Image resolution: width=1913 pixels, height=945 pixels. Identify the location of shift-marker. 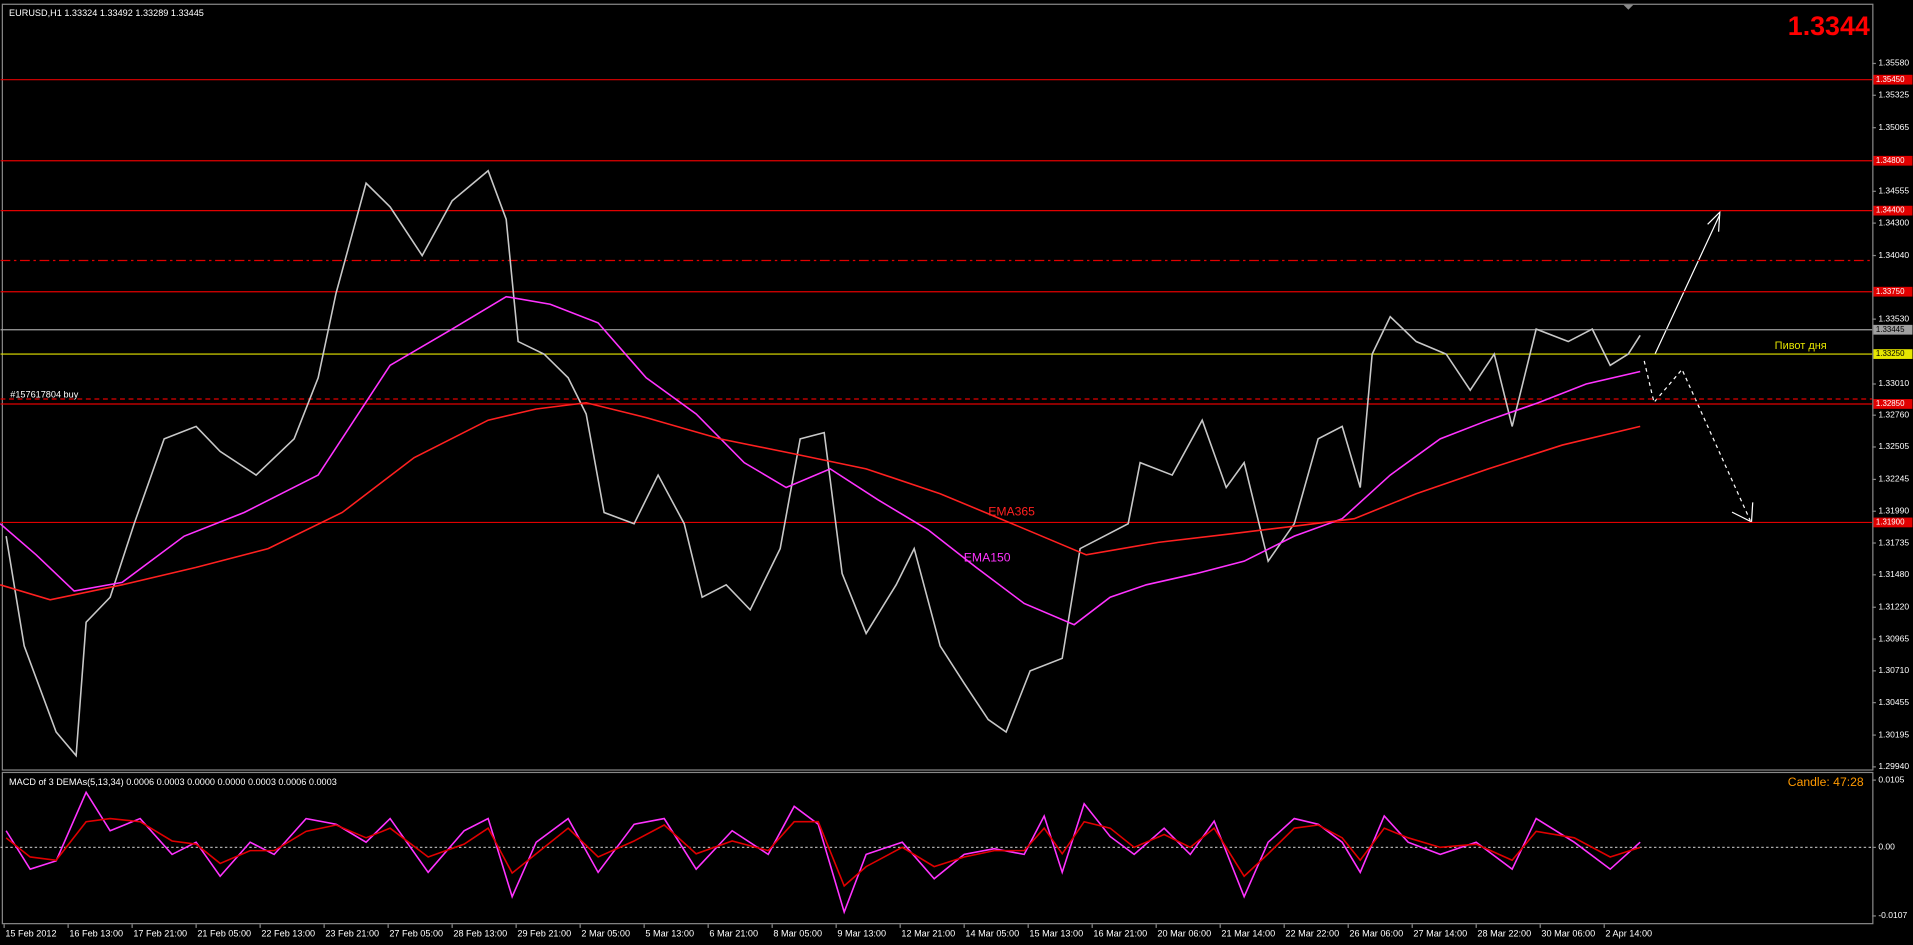
(1628, 7).